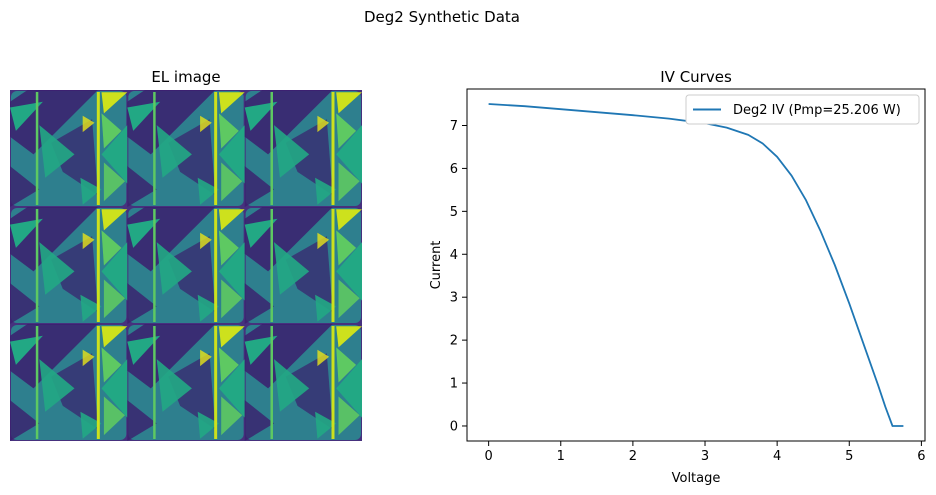 This screenshot has height=495, width=936. What do you see at coordinates (705, 456) in the screenshot?
I see `x-tick-label: 3` at bounding box center [705, 456].